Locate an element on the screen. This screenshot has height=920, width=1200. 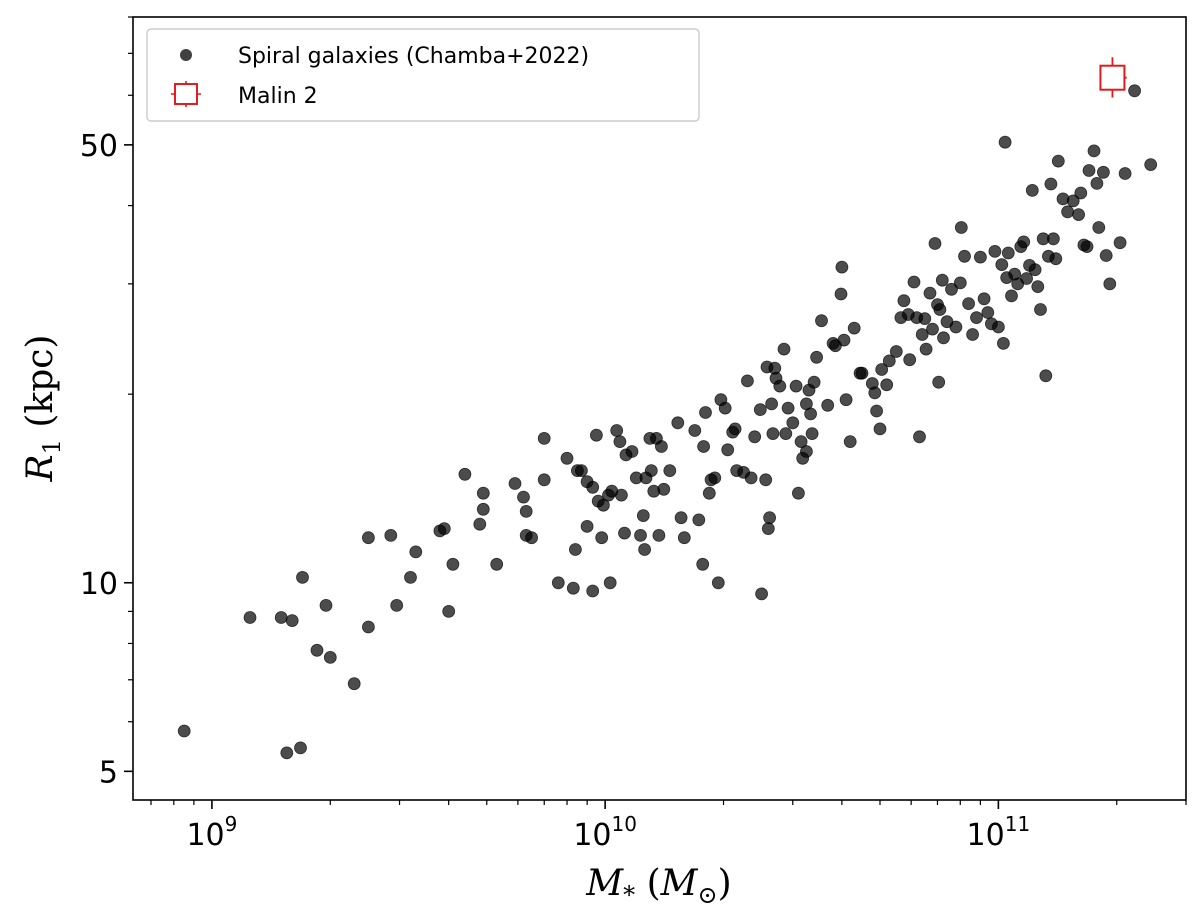
x-tick-label: 109 is located at coordinates (211, 832).